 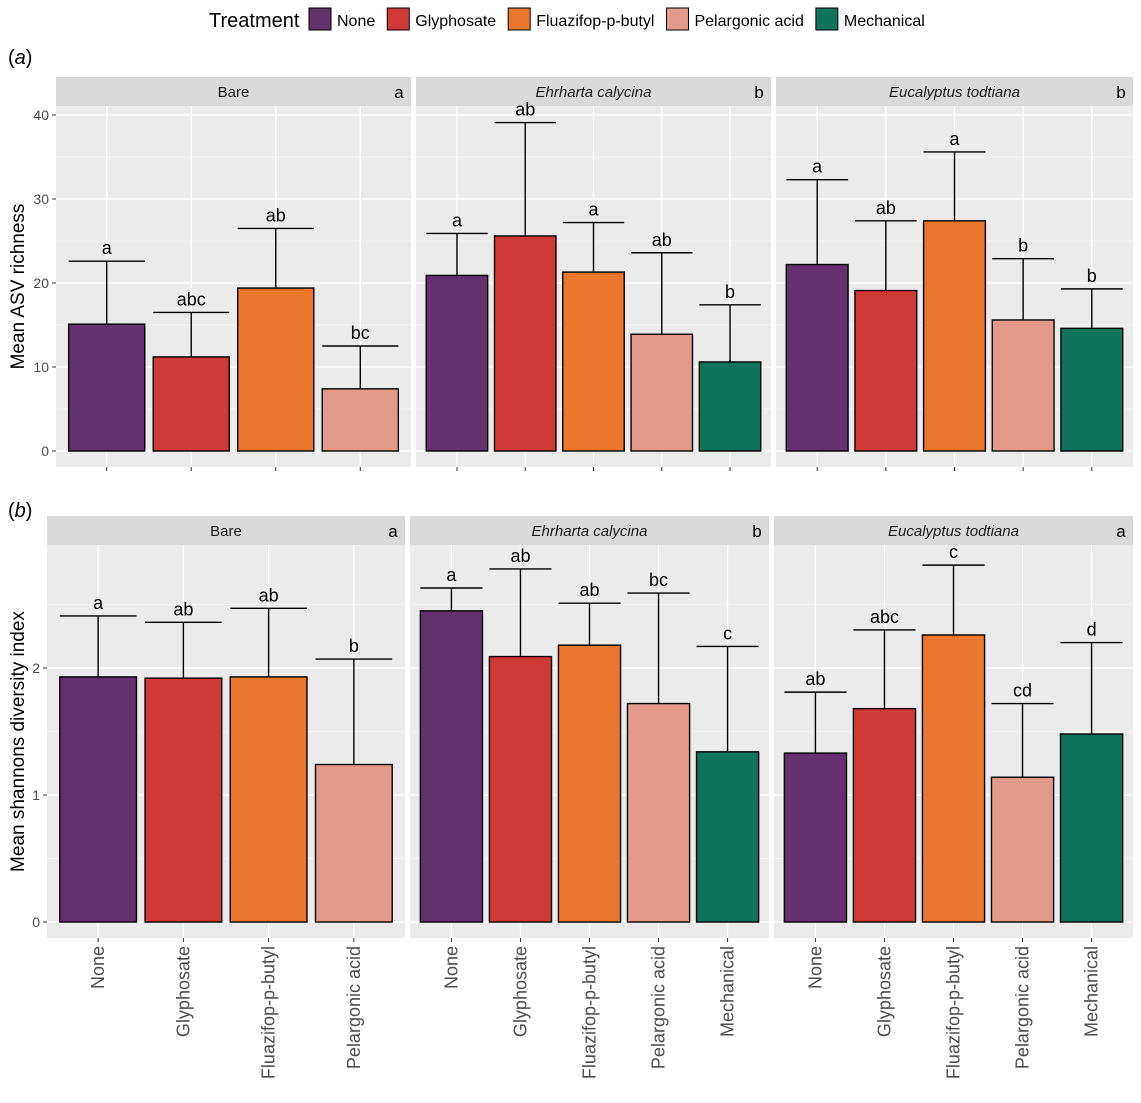 I want to click on y-axis-title: Mean ASV richness, so click(x=18, y=287).